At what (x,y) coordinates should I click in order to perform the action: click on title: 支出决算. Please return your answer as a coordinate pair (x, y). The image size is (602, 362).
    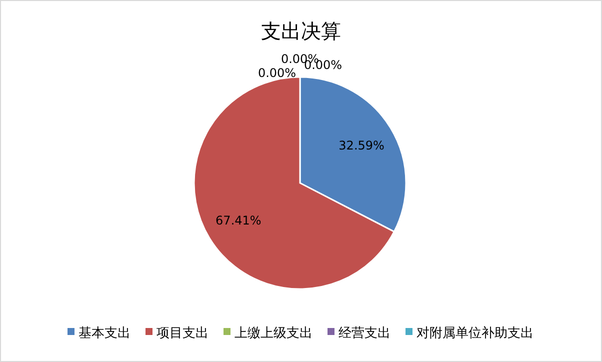
    Looking at the image, I should click on (301, 31).